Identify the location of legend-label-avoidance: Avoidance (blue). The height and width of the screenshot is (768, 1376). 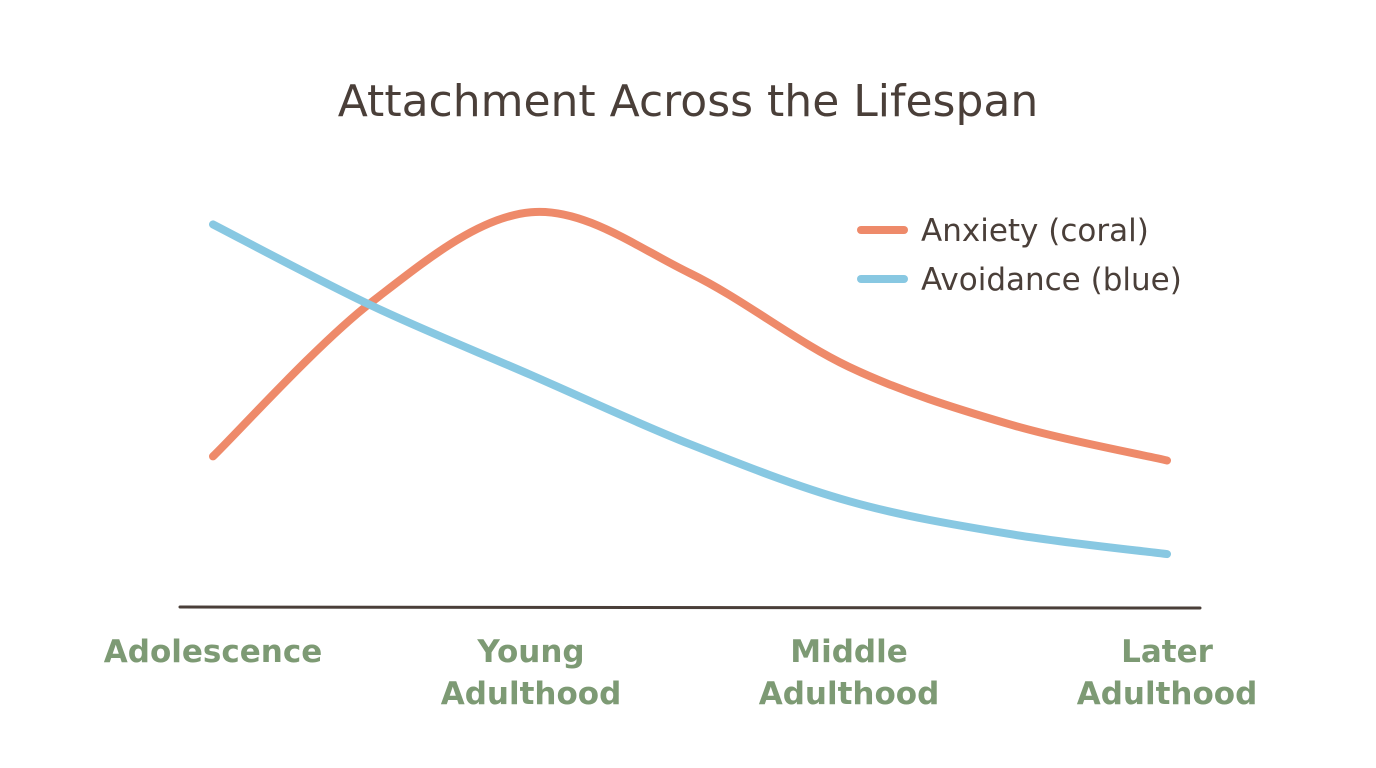
(1051, 280).